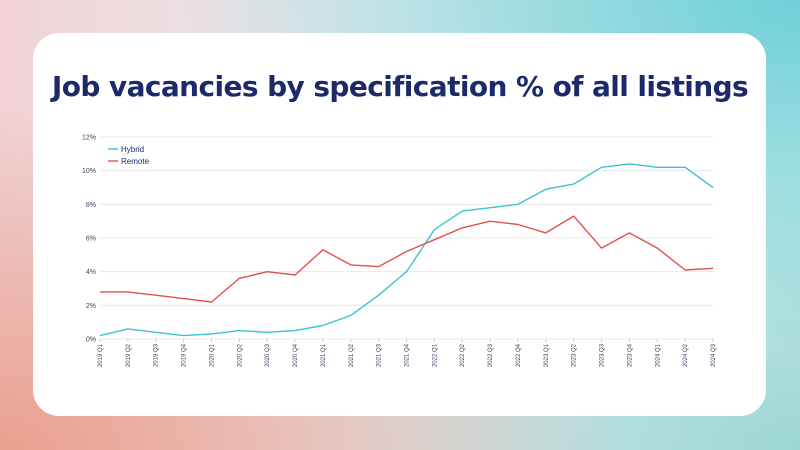 This screenshot has width=800, height=450. What do you see at coordinates (91, 239) in the screenshot?
I see `y-tick-label: 6%` at bounding box center [91, 239].